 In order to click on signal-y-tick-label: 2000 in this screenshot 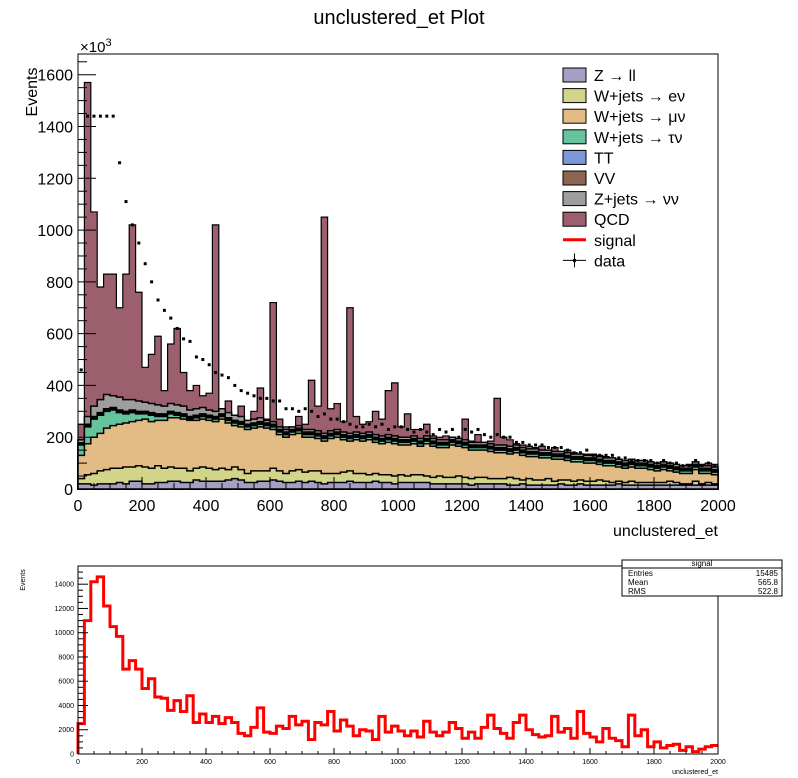, I will do `click(66, 730)`.